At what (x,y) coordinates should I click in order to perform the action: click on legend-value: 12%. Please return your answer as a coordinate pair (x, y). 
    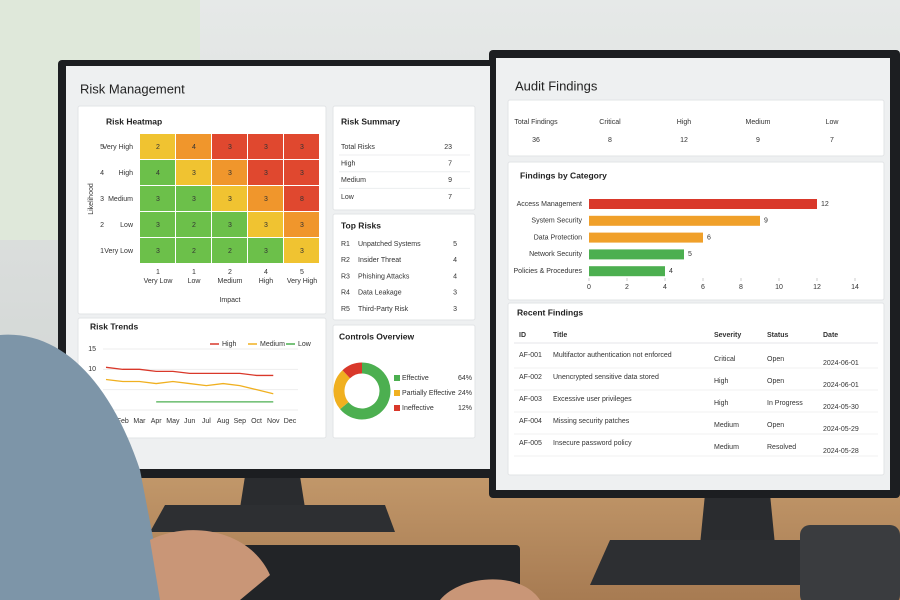
    Looking at the image, I should click on (465, 408).